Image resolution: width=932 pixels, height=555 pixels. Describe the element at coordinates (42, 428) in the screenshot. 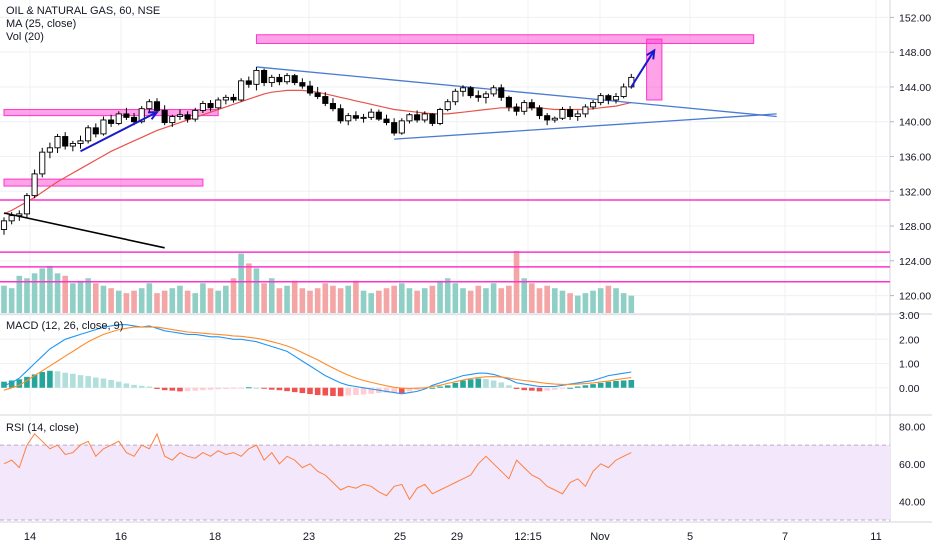

I see `rsi-pane-title: RSI (14, close)` at that location.